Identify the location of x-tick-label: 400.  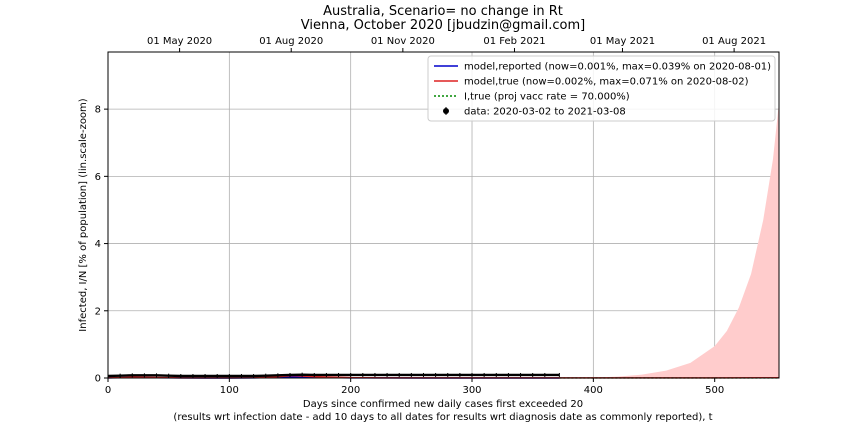
(593, 390).